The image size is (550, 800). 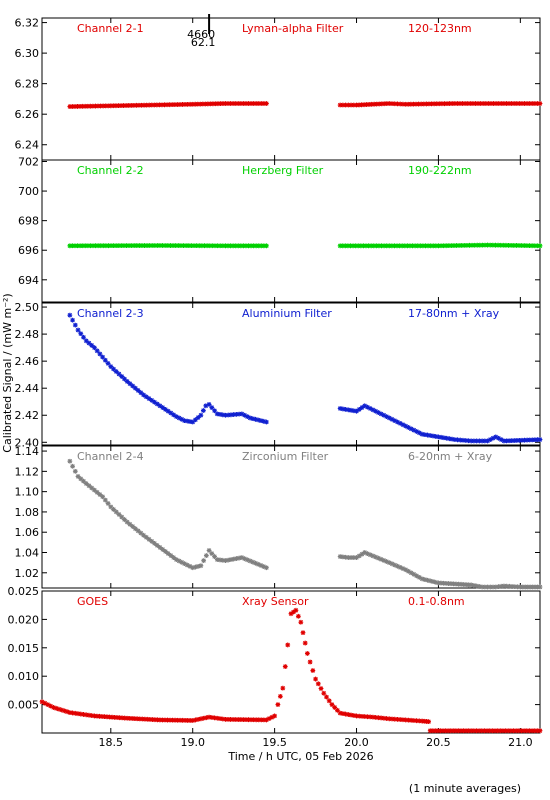 What do you see at coordinates (27, 573) in the screenshot?
I see `y-tick-label: 1.02` at bounding box center [27, 573].